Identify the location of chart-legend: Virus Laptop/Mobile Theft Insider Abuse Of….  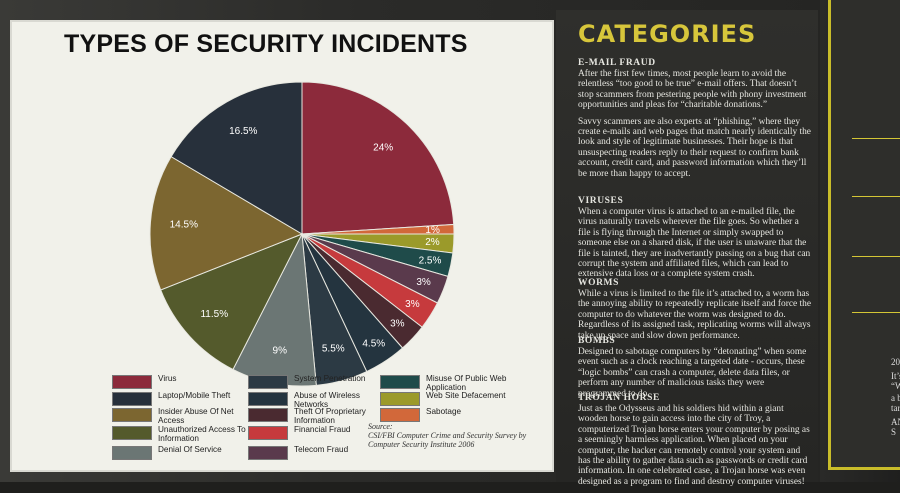
(322, 420).